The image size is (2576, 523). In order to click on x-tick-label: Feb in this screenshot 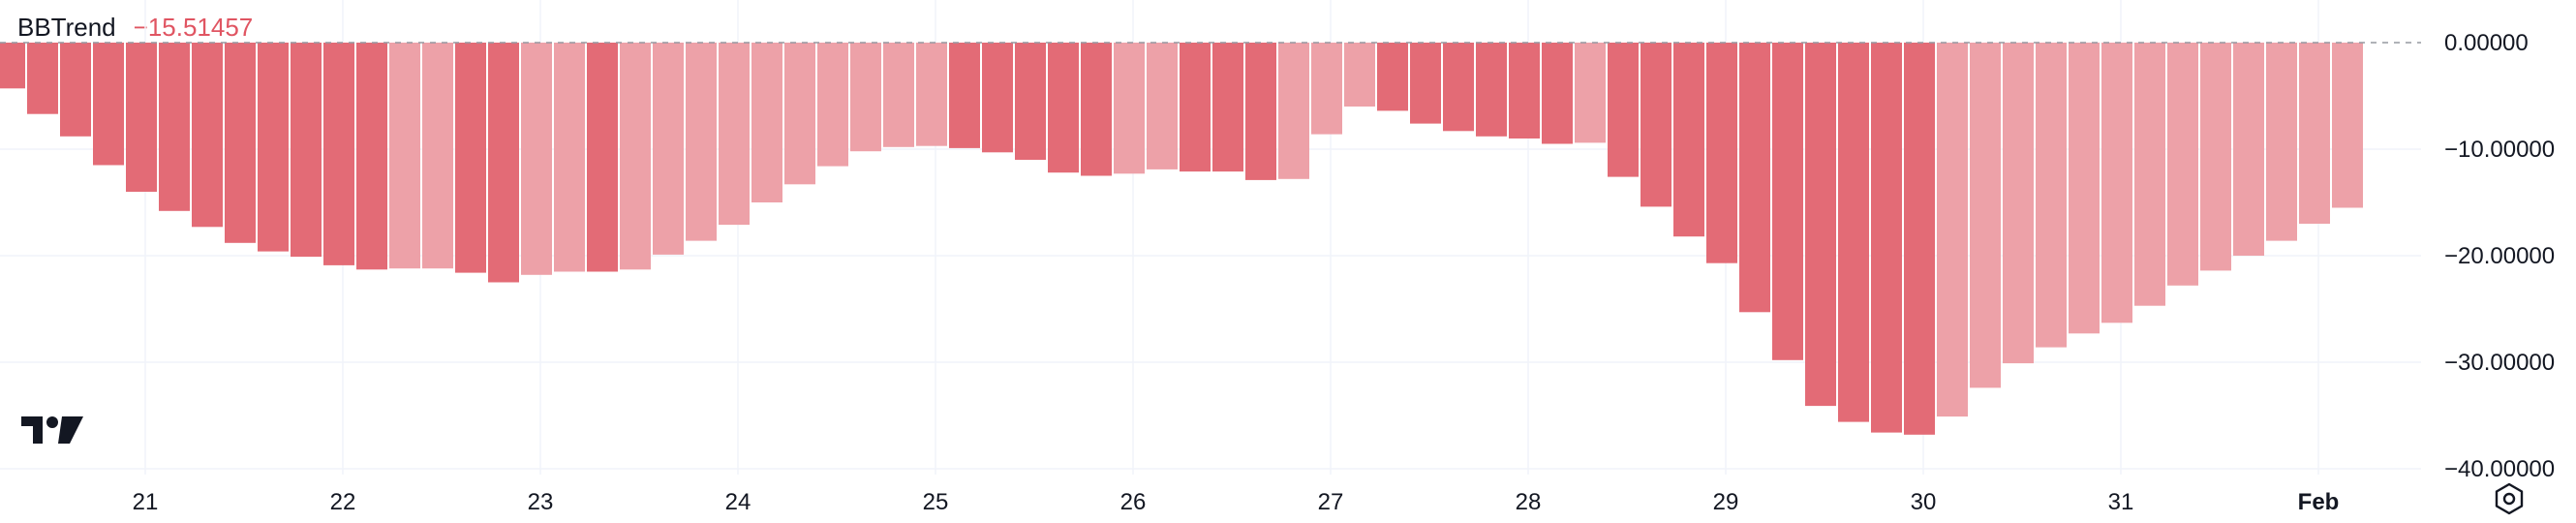, I will do `click(2319, 502)`.